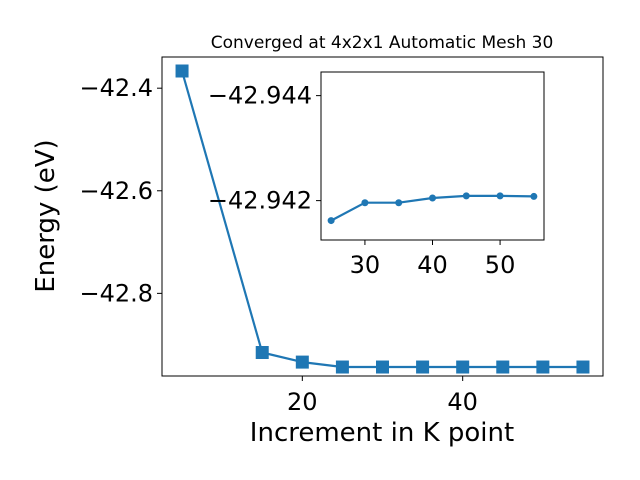  I want to click on y-tick-label: −42.942, so click(260, 201).